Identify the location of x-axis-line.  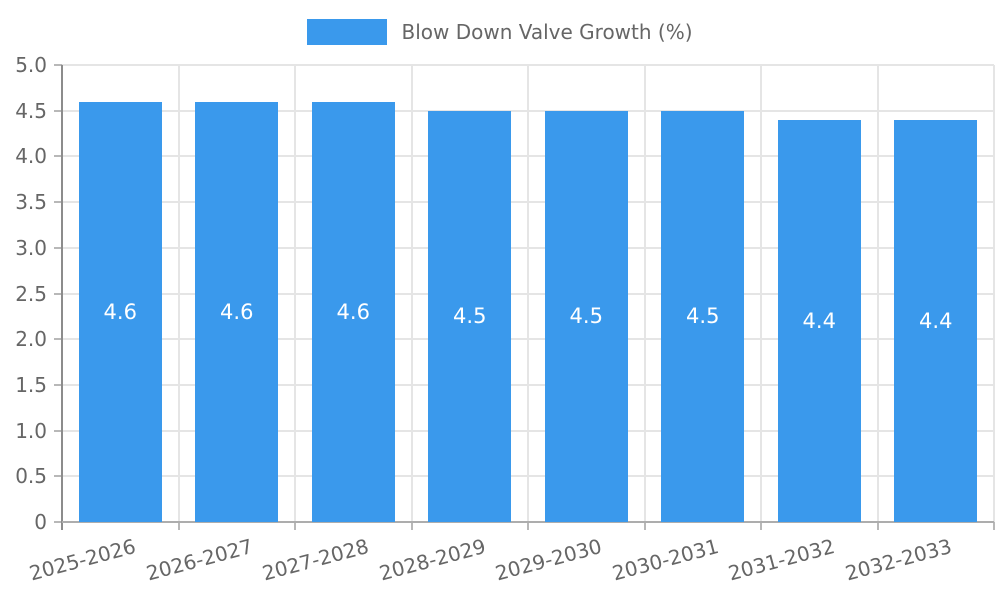
(528, 522).